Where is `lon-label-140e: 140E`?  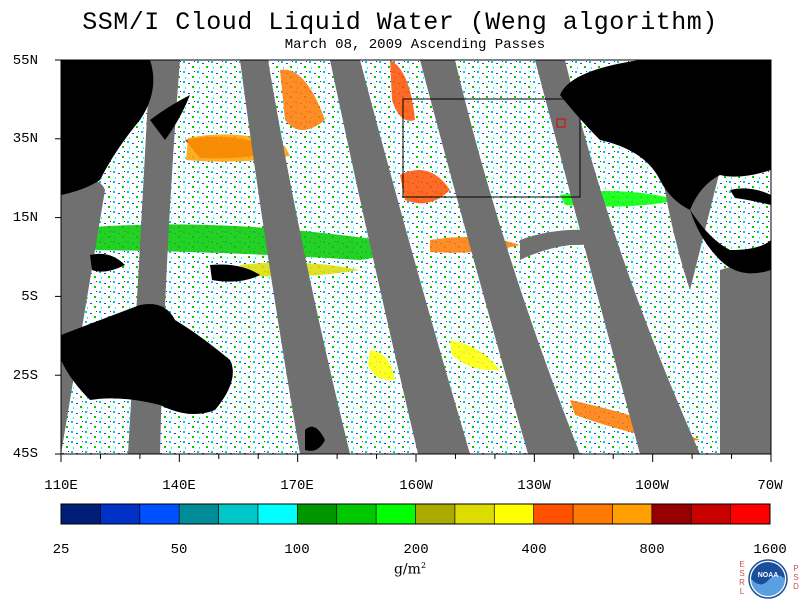
lon-label-140e: 140E is located at coordinates (179, 486).